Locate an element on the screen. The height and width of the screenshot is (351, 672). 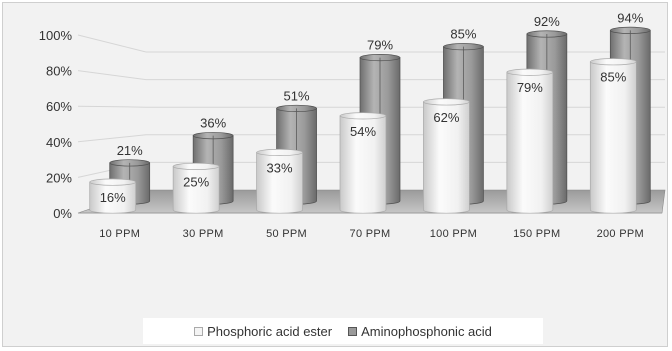
data-label-aminophosphonic: 51% is located at coordinates (297, 95).